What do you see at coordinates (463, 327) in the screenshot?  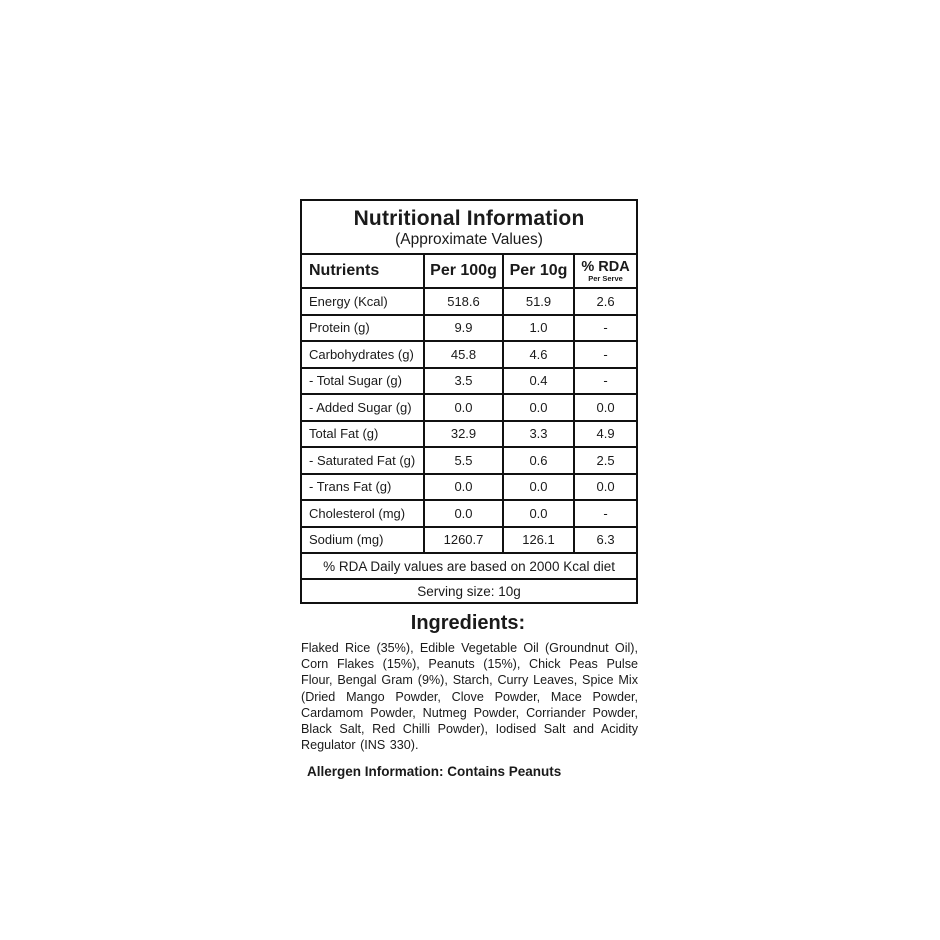 I see `value-cell-per-100g: 9.9` at bounding box center [463, 327].